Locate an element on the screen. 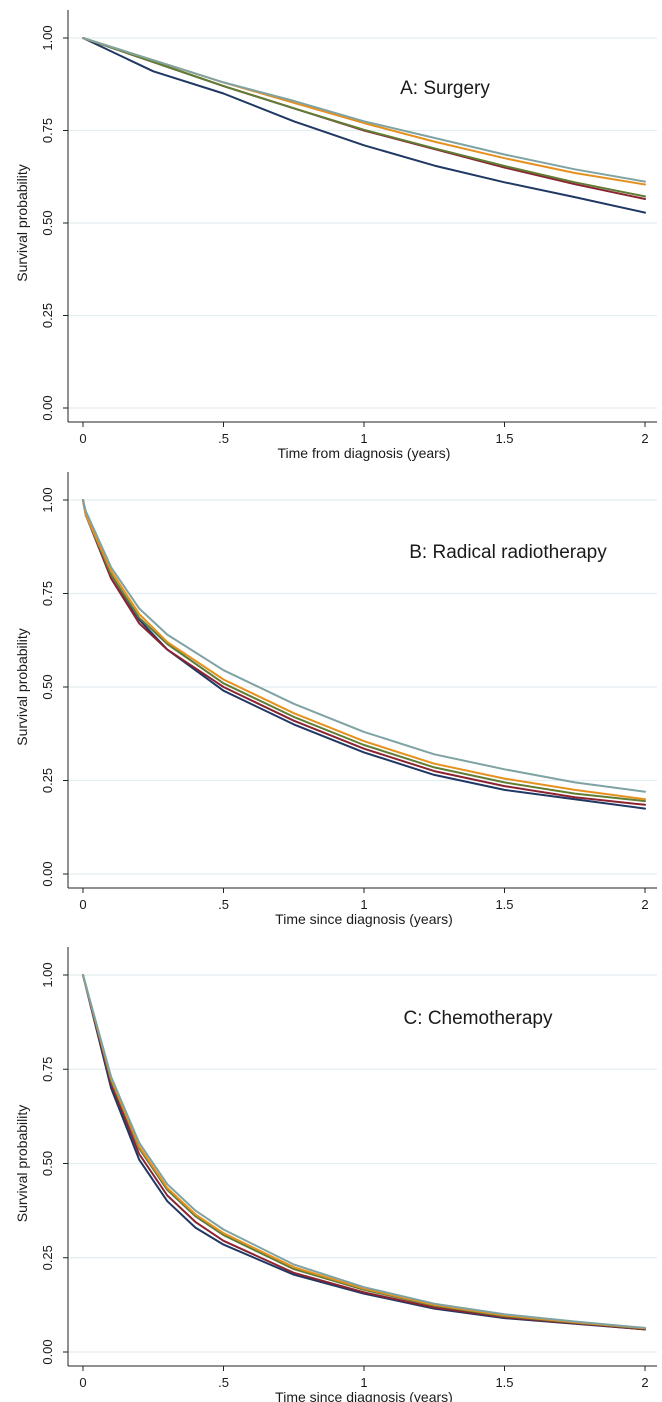 This screenshot has width=662, height=1402. series-layer is located at coordinates (364, 125).